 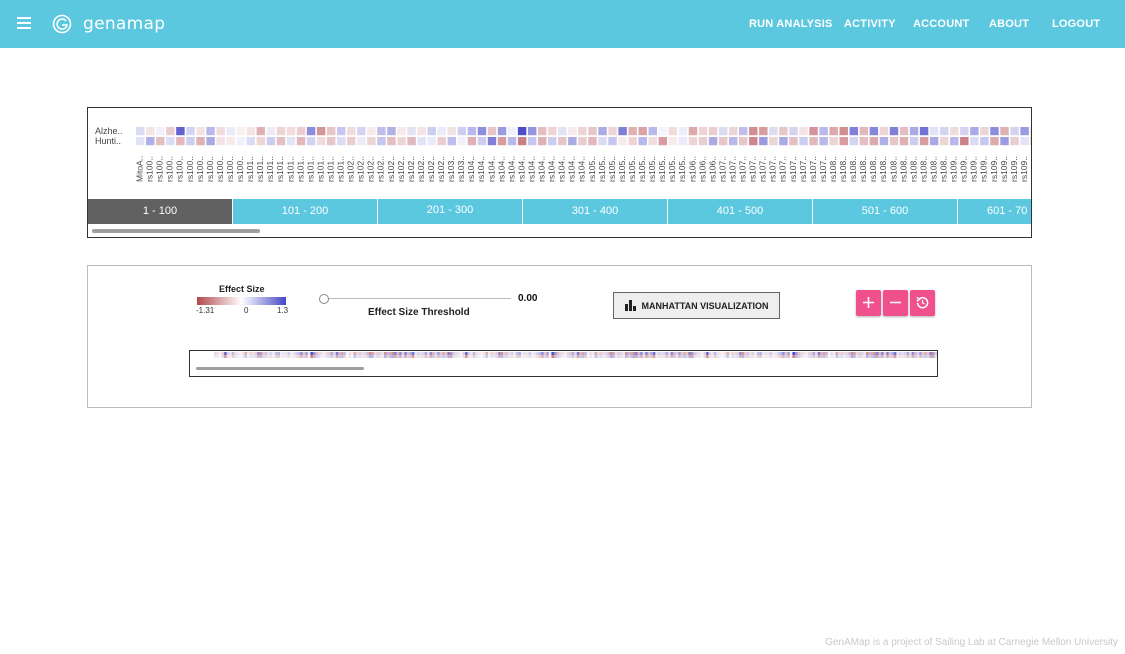 What do you see at coordinates (941, 24) in the screenshot?
I see `nav-account: ACCOUNT` at bounding box center [941, 24].